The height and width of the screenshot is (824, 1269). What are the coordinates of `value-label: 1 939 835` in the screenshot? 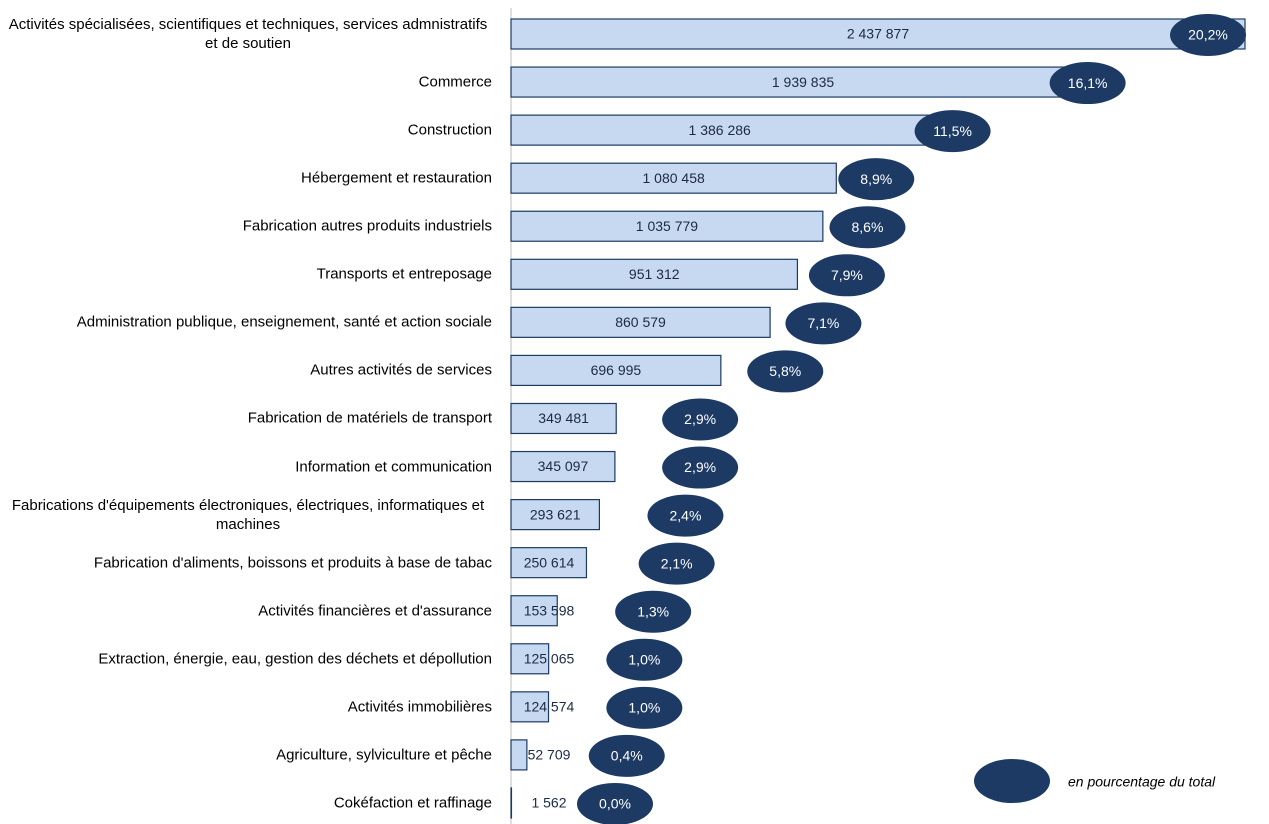 It's located at (803, 82).